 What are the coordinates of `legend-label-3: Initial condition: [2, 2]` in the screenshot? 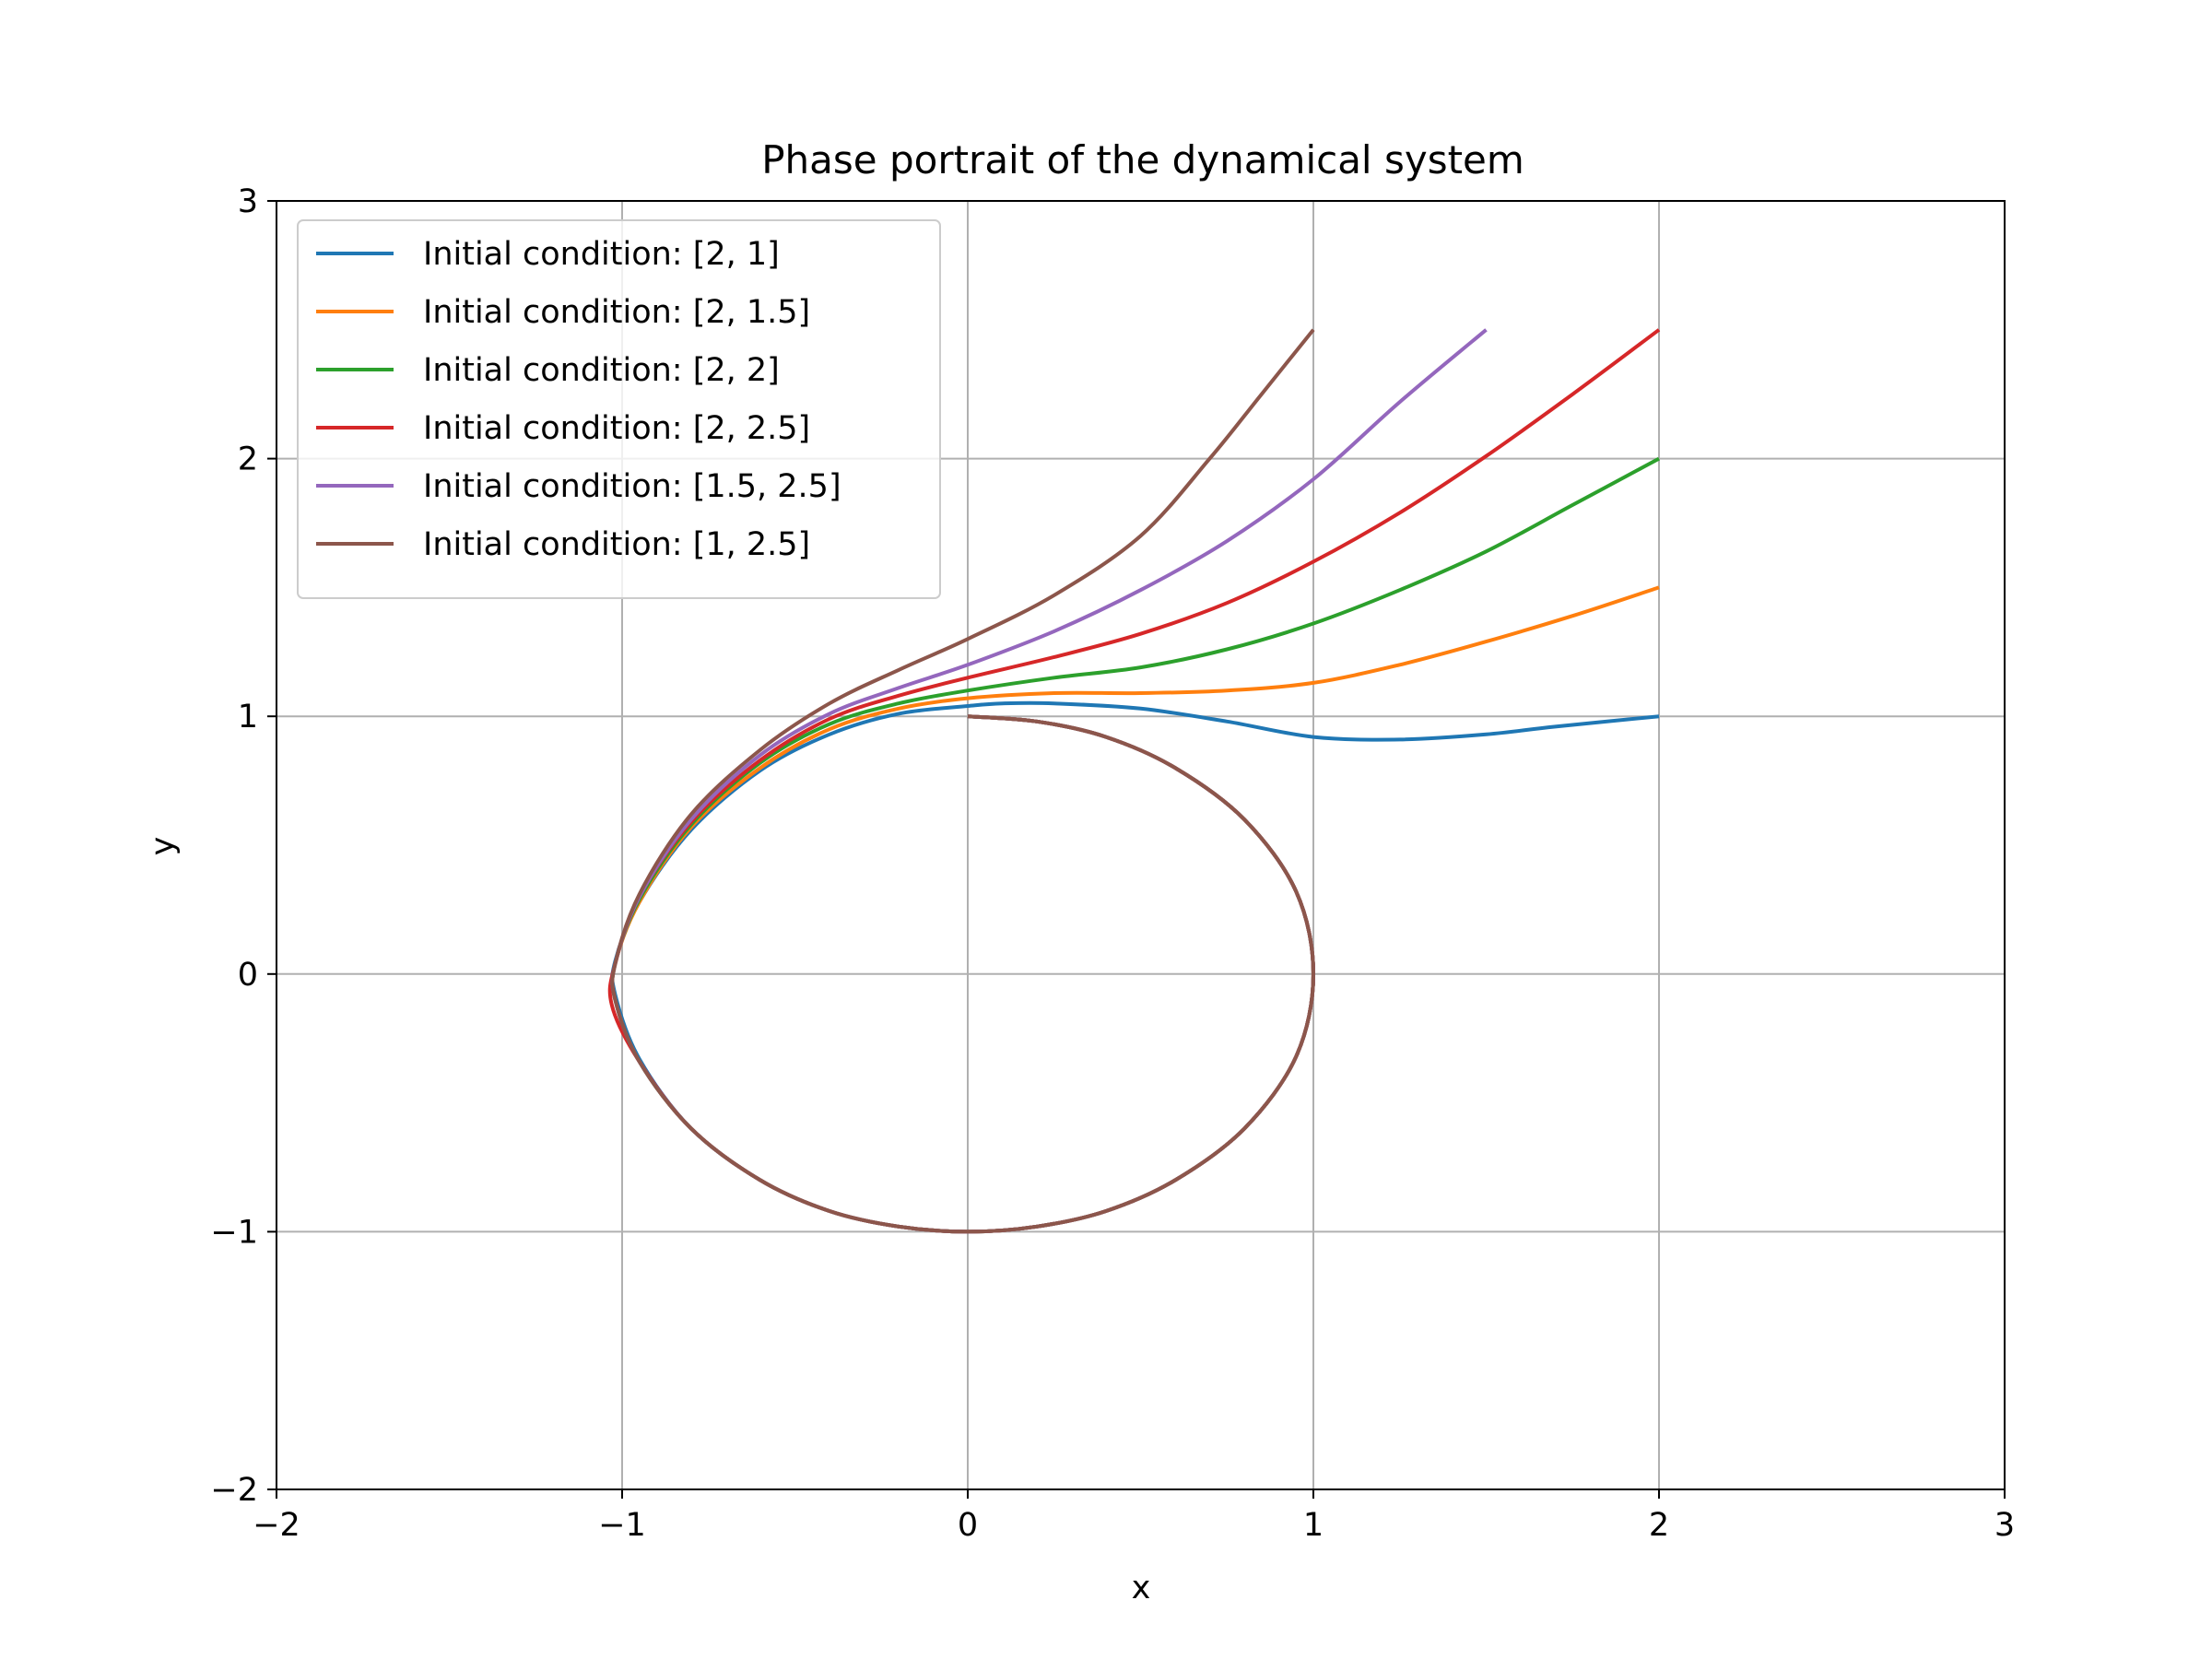 It's located at (601, 370).